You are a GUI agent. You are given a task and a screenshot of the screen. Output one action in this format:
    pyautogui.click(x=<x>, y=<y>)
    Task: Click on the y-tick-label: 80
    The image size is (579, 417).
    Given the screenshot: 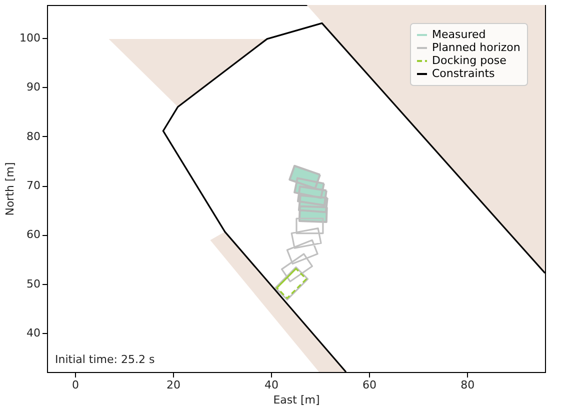 What is the action you would take?
    pyautogui.click(x=33, y=136)
    